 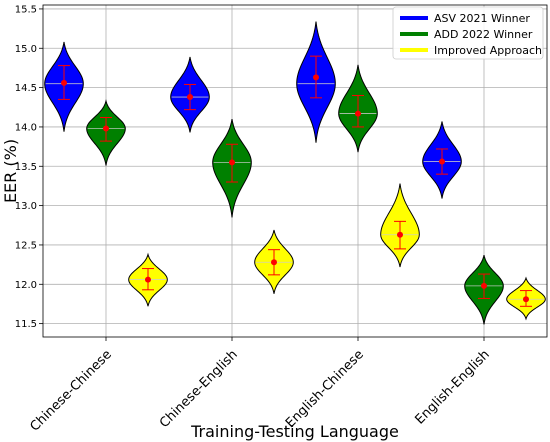 What do you see at coordinates (26, 206) in the screenshot?
I see `y-tick-label: 13.0` at bounding box center [26, 206].